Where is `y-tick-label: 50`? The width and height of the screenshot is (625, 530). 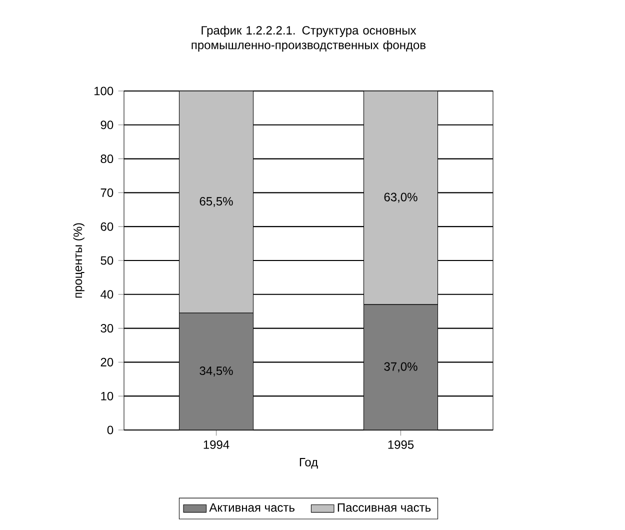 y-tick-label: 50 is located at coordinates (107, 260).